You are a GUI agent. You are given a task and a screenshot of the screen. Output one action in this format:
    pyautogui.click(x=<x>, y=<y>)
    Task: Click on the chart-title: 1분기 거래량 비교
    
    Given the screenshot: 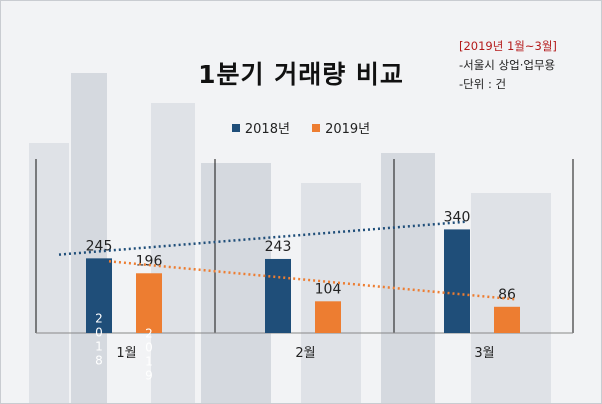 What is the action you would take?
    pyautogui.click(x=301, y=74)
    